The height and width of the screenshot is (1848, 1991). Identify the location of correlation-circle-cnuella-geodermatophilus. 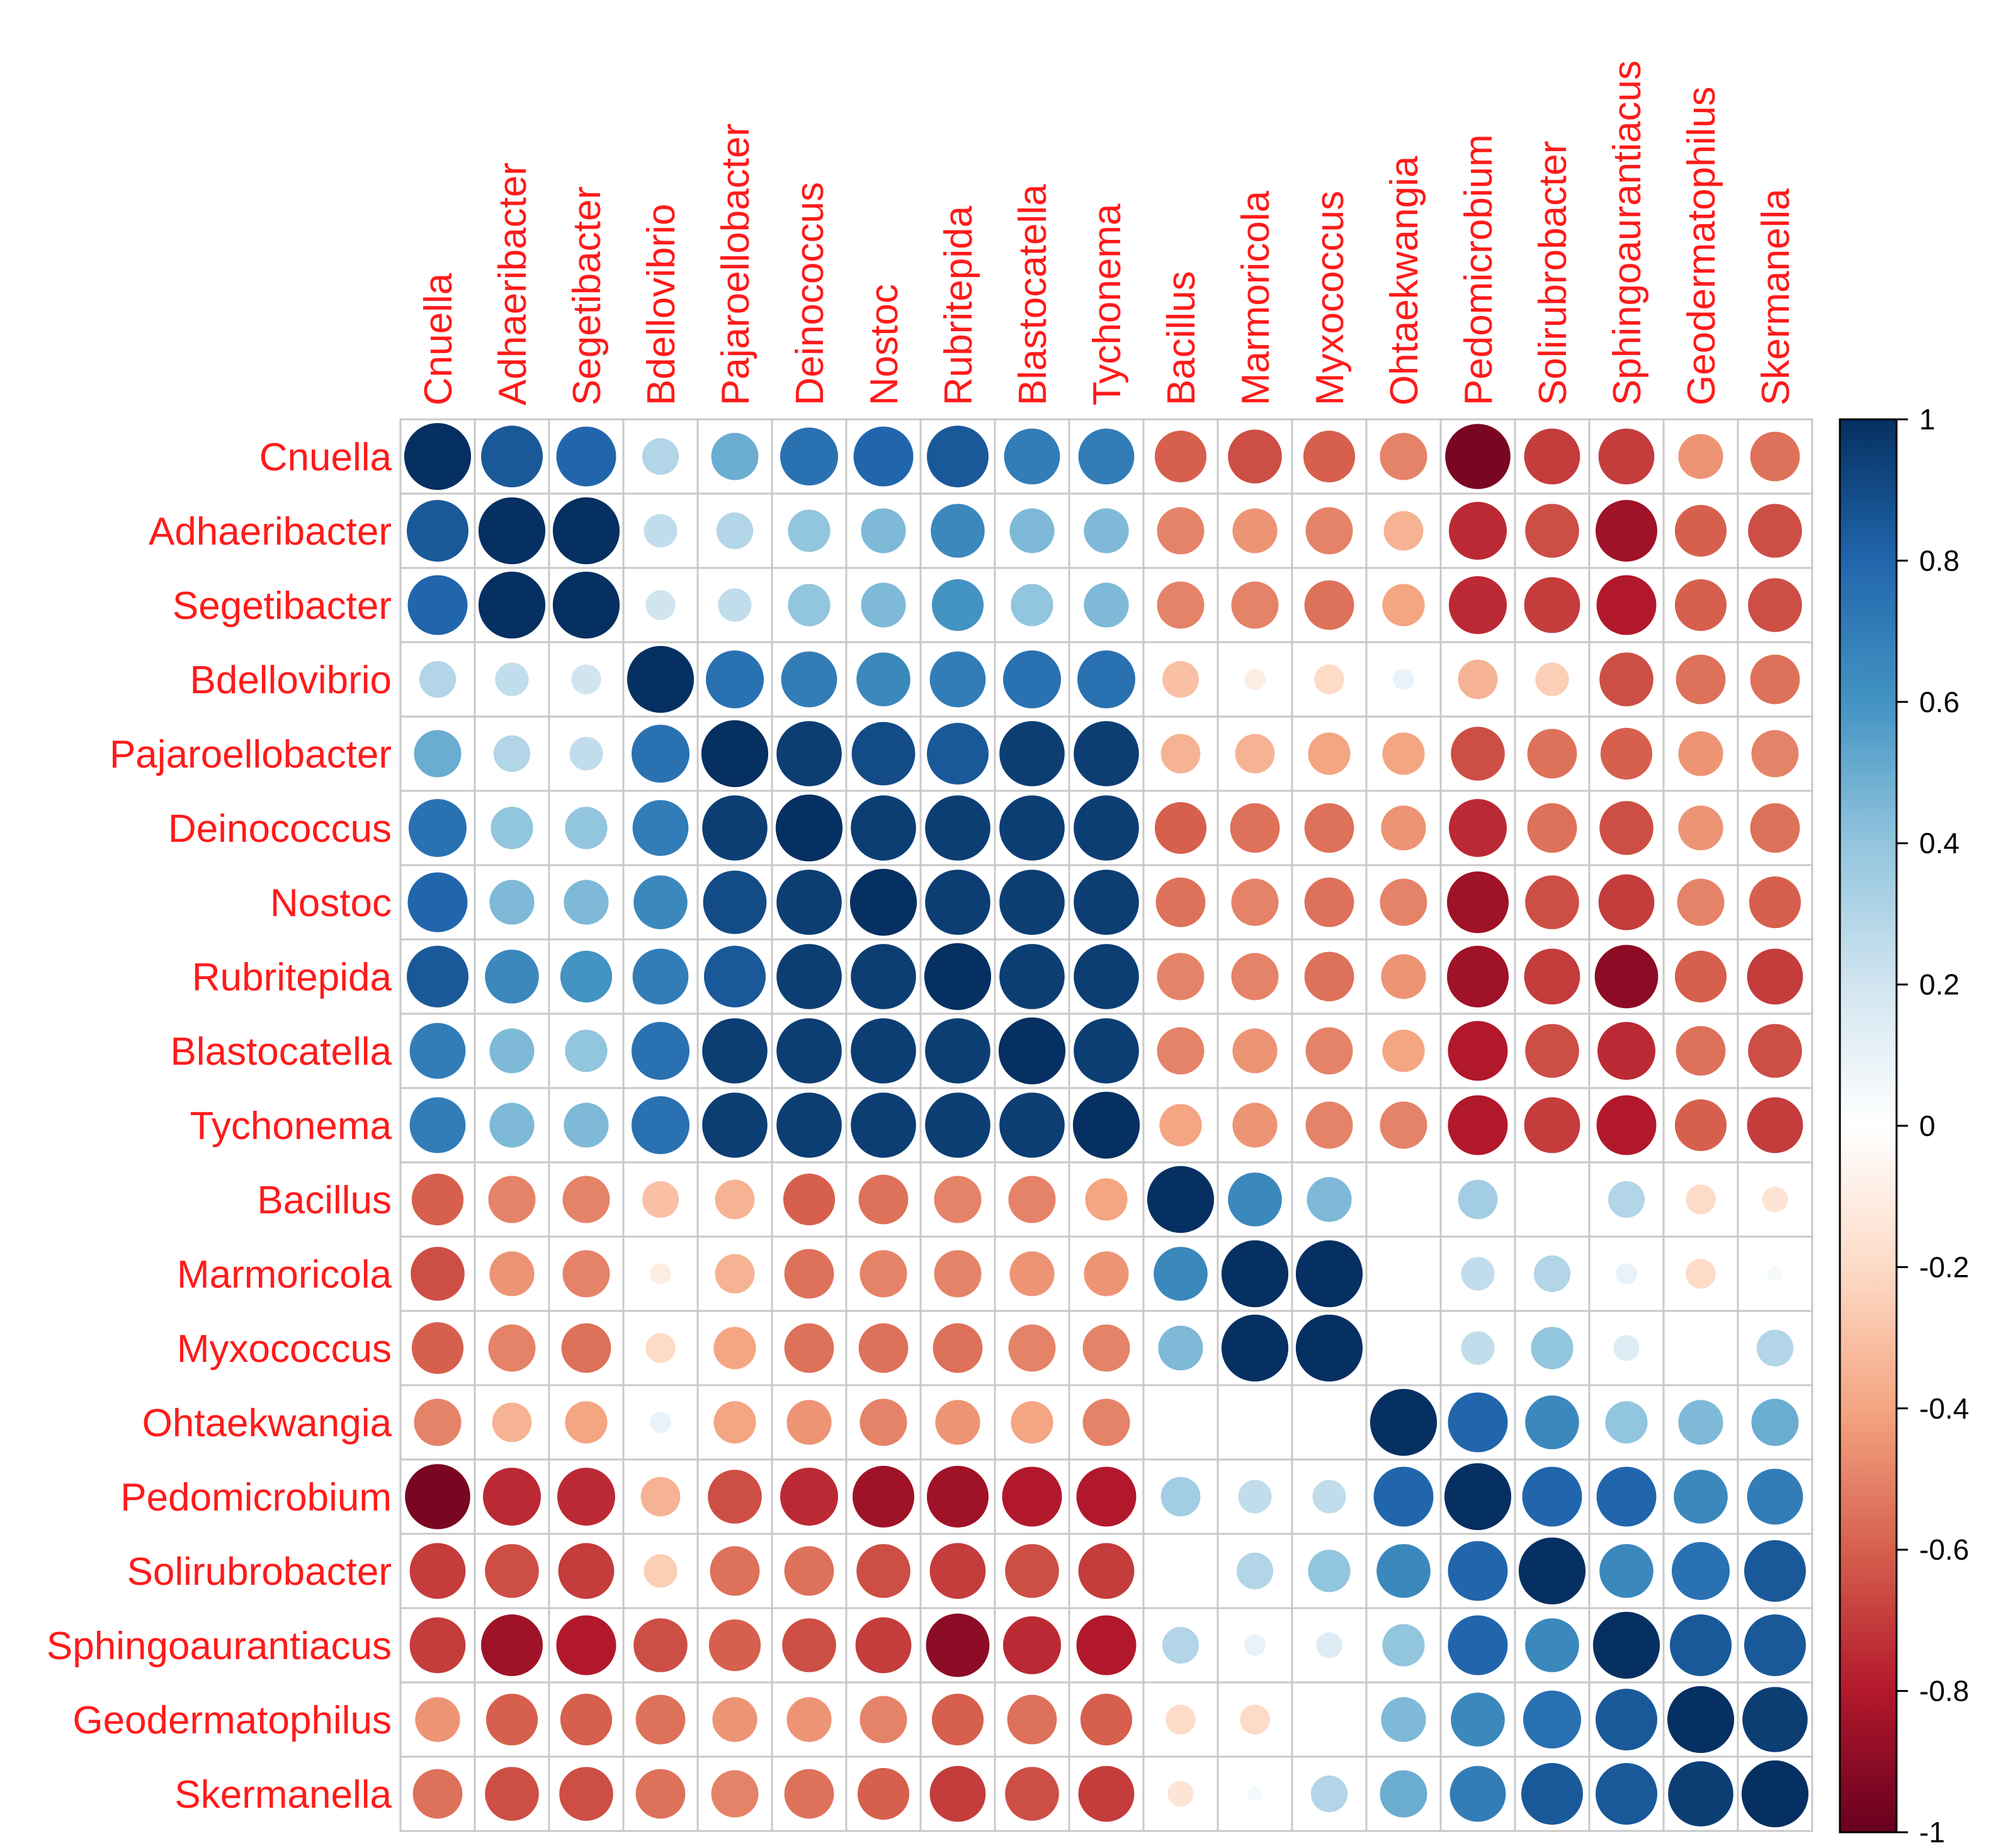
(1700, 456).